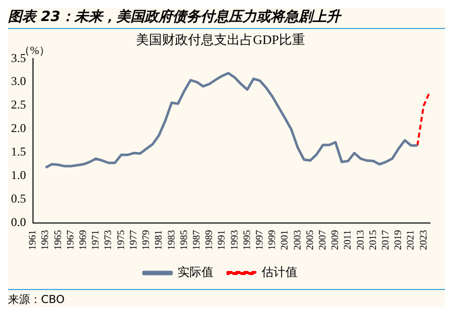 The height and width of the screenshot is (324, 453). Describe the element at coordinates (159, 240) in the screenshot. I see `x-tick-label: 1981` at that location.